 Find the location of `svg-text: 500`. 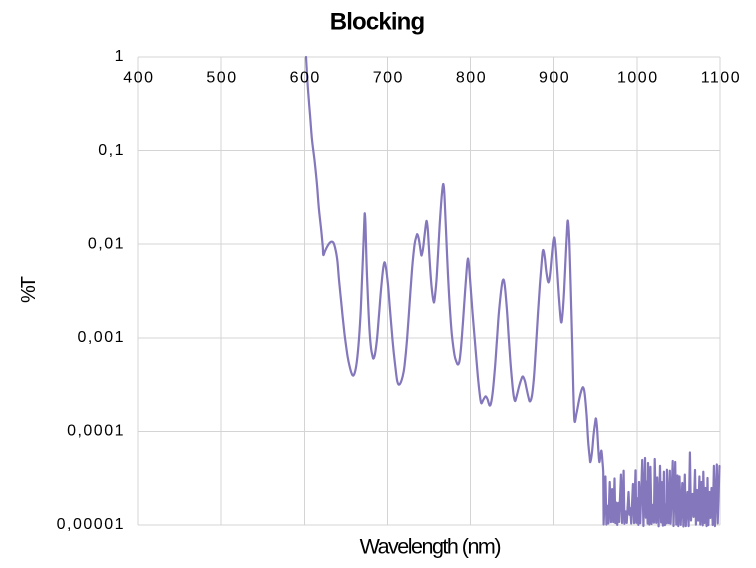

svg-text: 500 is located at coordinates (221, 77).